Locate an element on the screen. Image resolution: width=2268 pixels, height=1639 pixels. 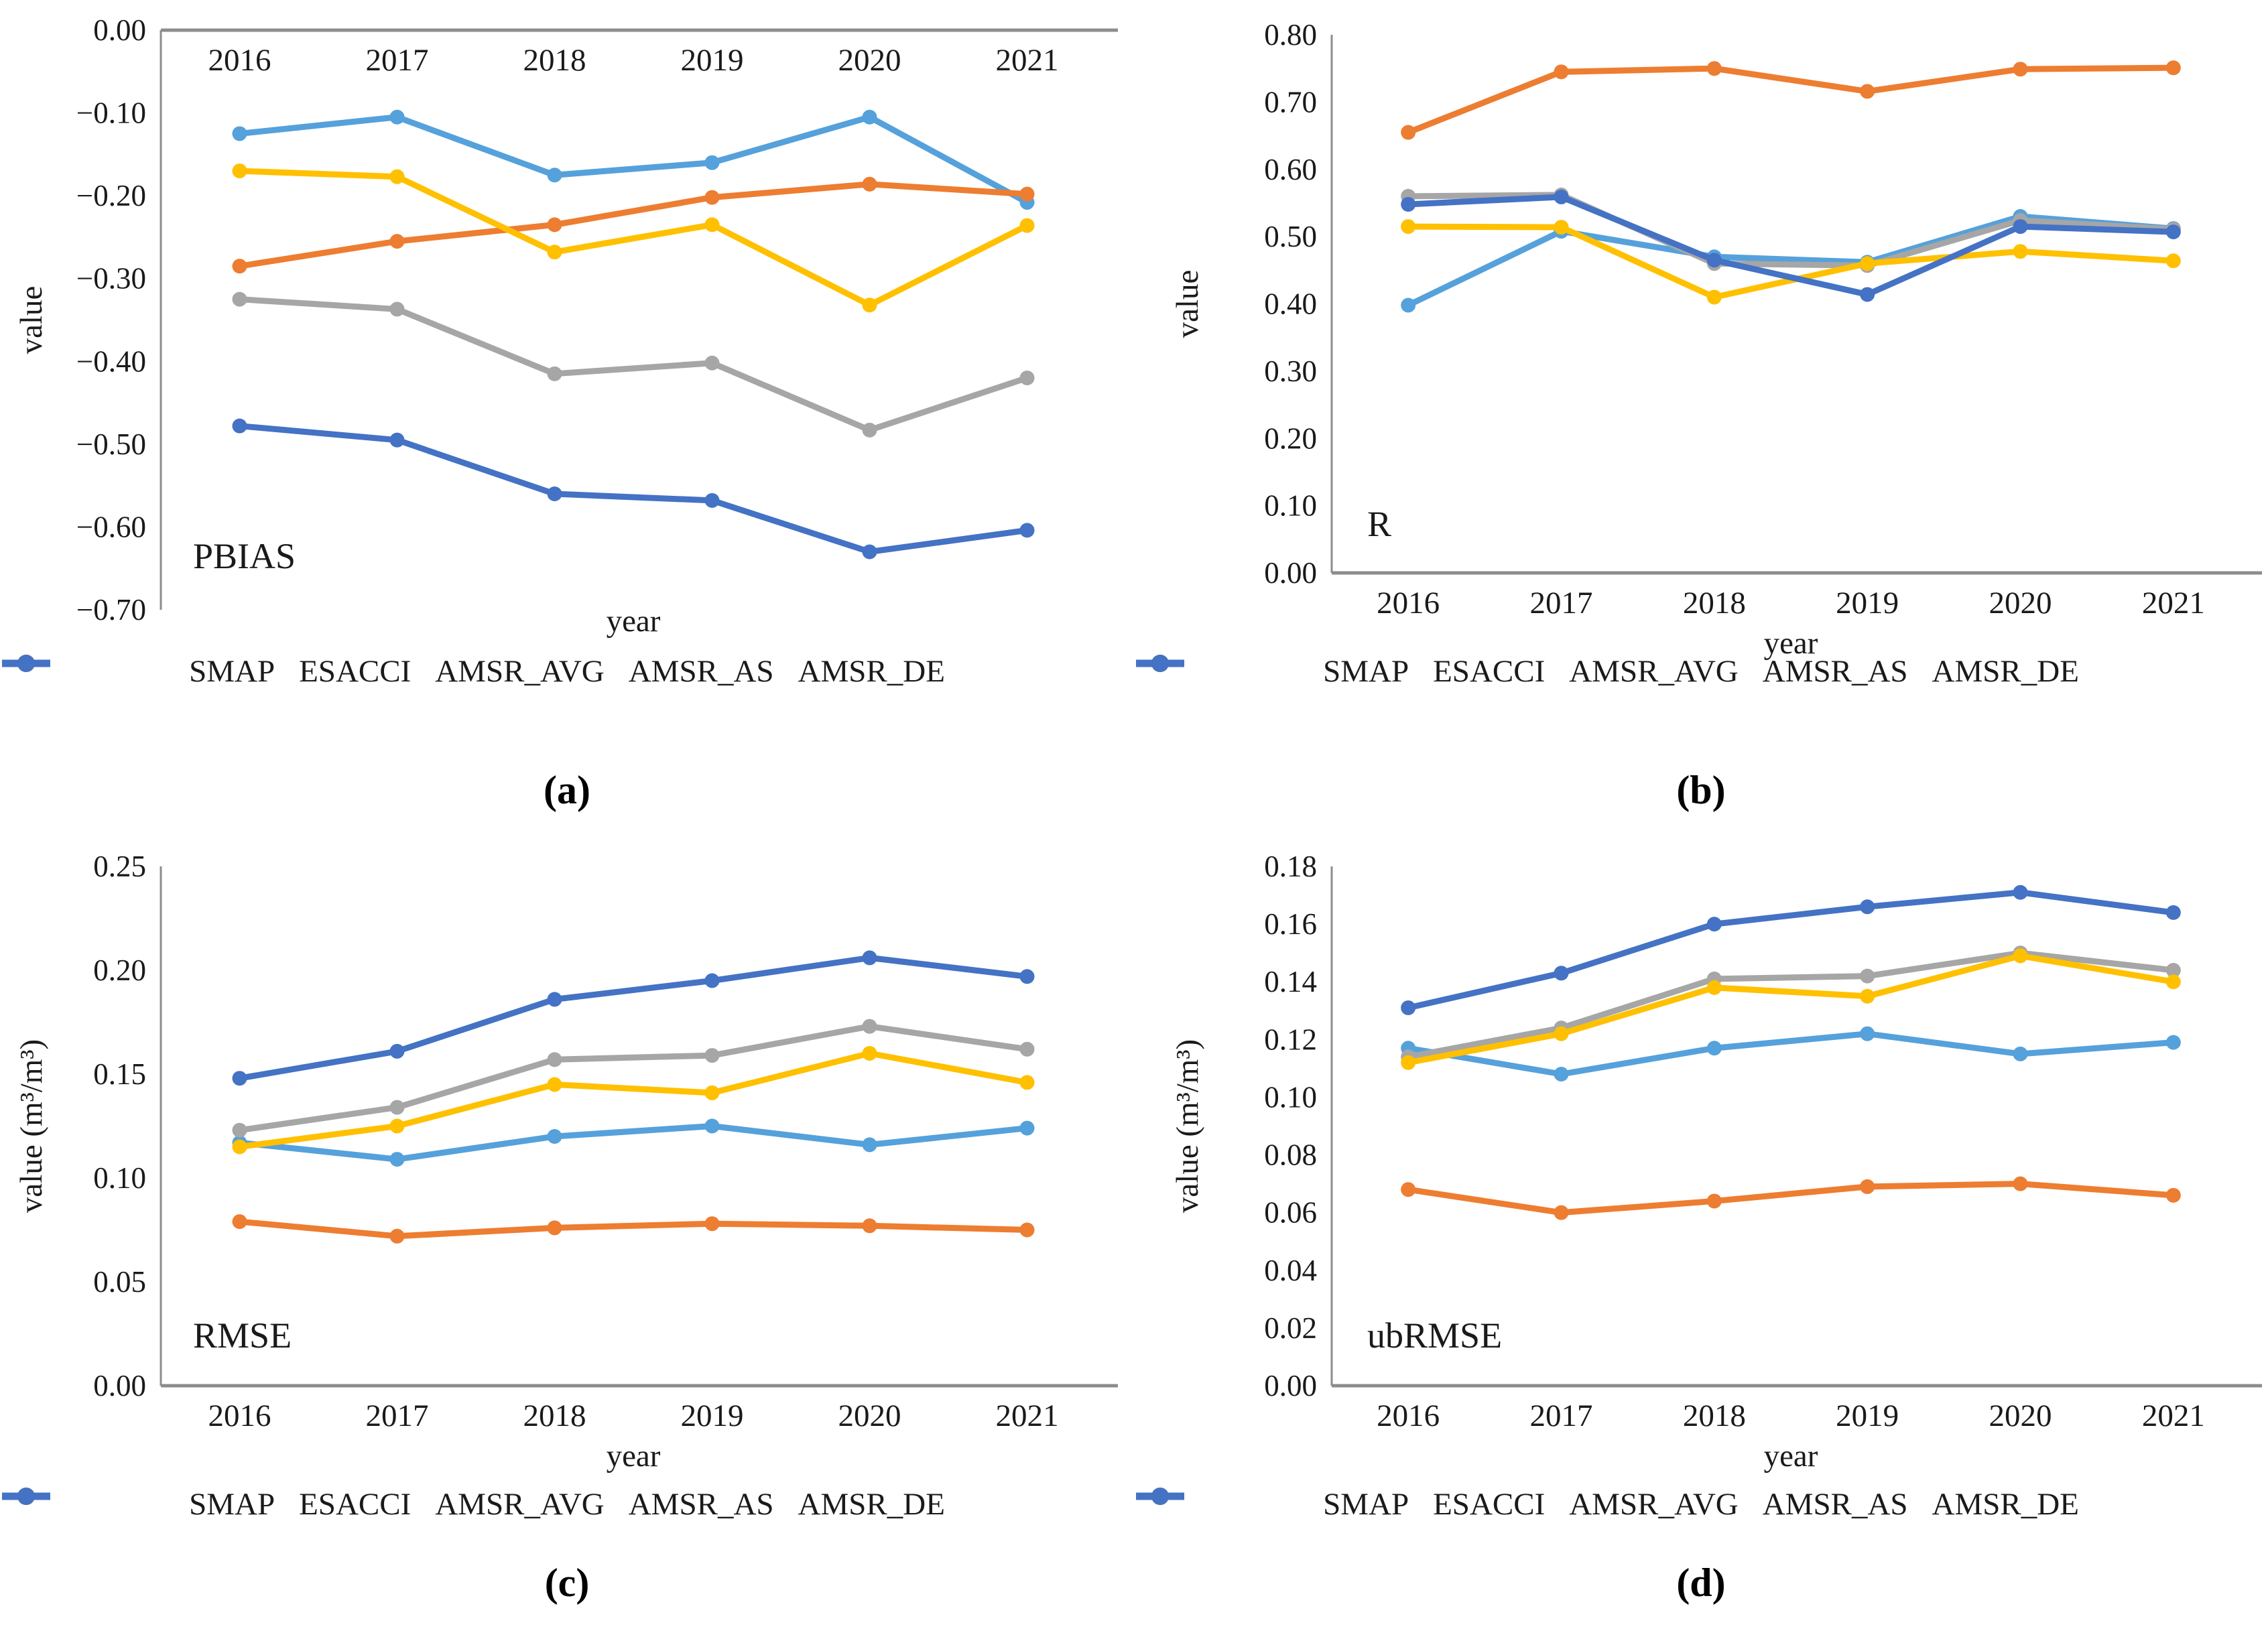
legend-item-SMAP: SMAP is located at coordinates (138, 671).